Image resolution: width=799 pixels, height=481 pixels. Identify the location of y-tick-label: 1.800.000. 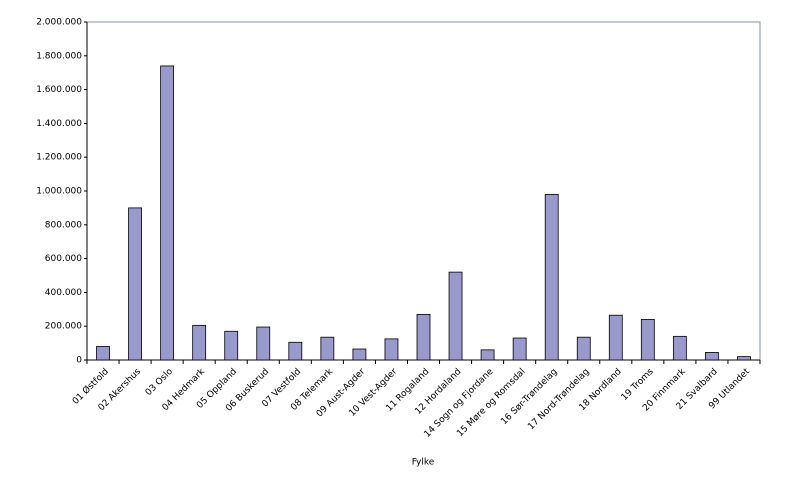
(59, 56).